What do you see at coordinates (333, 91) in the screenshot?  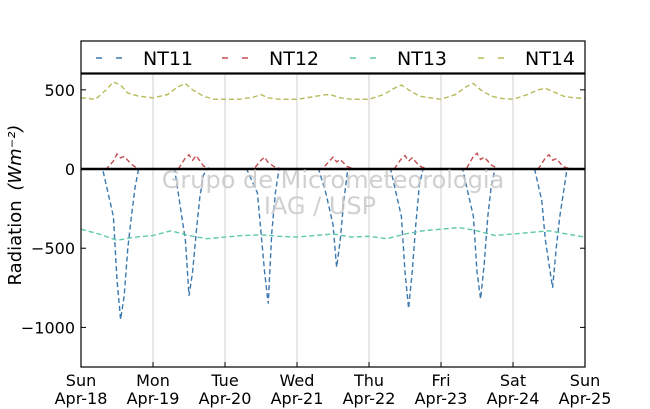 I see `series-line-nt14` at bounding box center [333, 91].